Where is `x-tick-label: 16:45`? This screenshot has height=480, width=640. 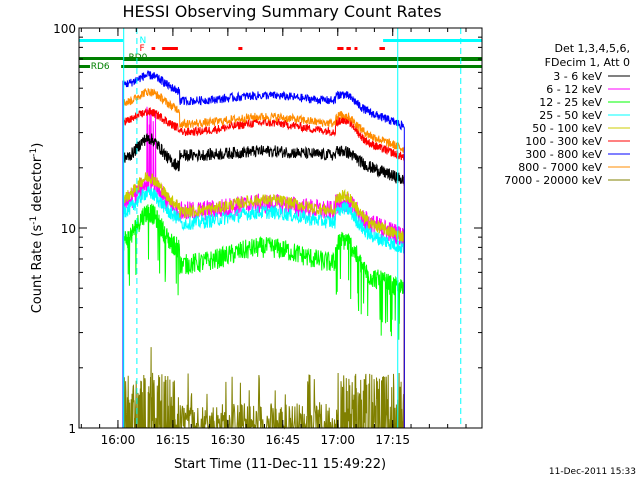 x-tick-label: 16:45 is located at coordinates (283, 440).